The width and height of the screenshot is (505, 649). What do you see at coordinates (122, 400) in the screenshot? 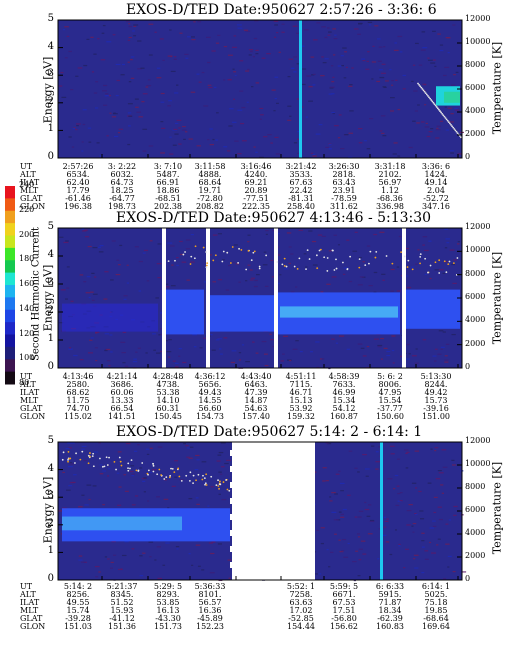
I see `panel2-ephemeris-value: 13.33` at bounding box center [122, 400].